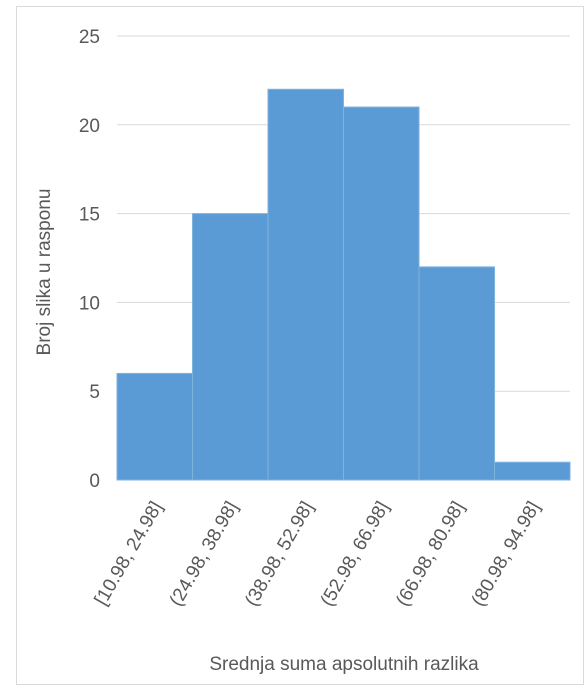 Image resolution: width=585 pixels, height=686 pixels. What do you see at coordinates (344, 664) in the screenshot?
I see `x-axis-title: Srednja suma apsolutnih razlika` at bounding box center [344, 664].